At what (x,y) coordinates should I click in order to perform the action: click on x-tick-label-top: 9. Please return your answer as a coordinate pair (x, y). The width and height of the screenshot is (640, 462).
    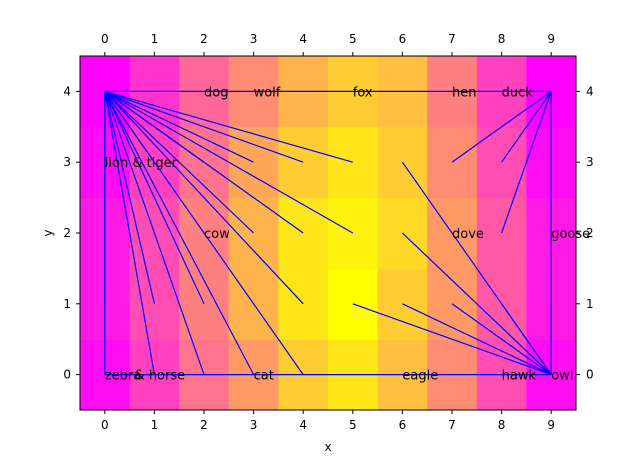
    Looking at the image, I should click on (551, 39).